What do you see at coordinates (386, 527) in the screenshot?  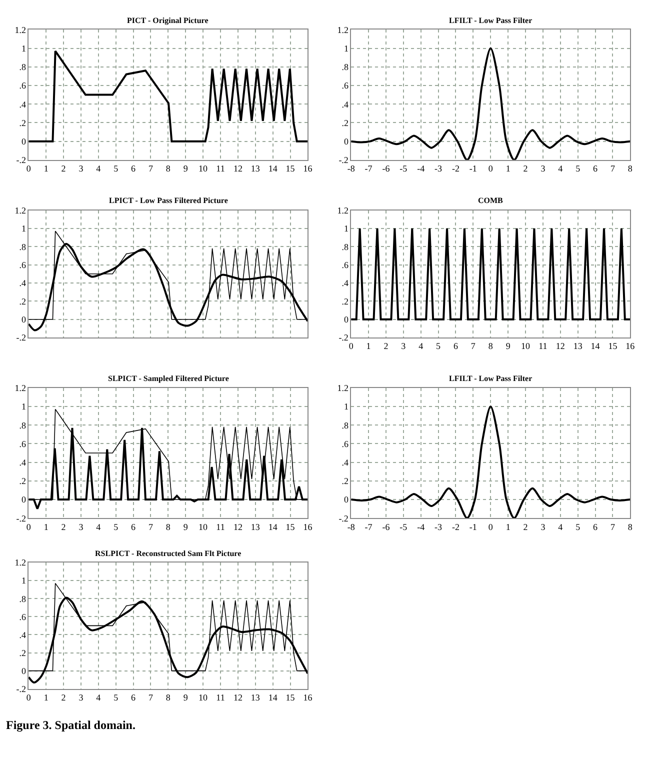 I see `x-tick-label: -6` at bounding box center [386, 527].